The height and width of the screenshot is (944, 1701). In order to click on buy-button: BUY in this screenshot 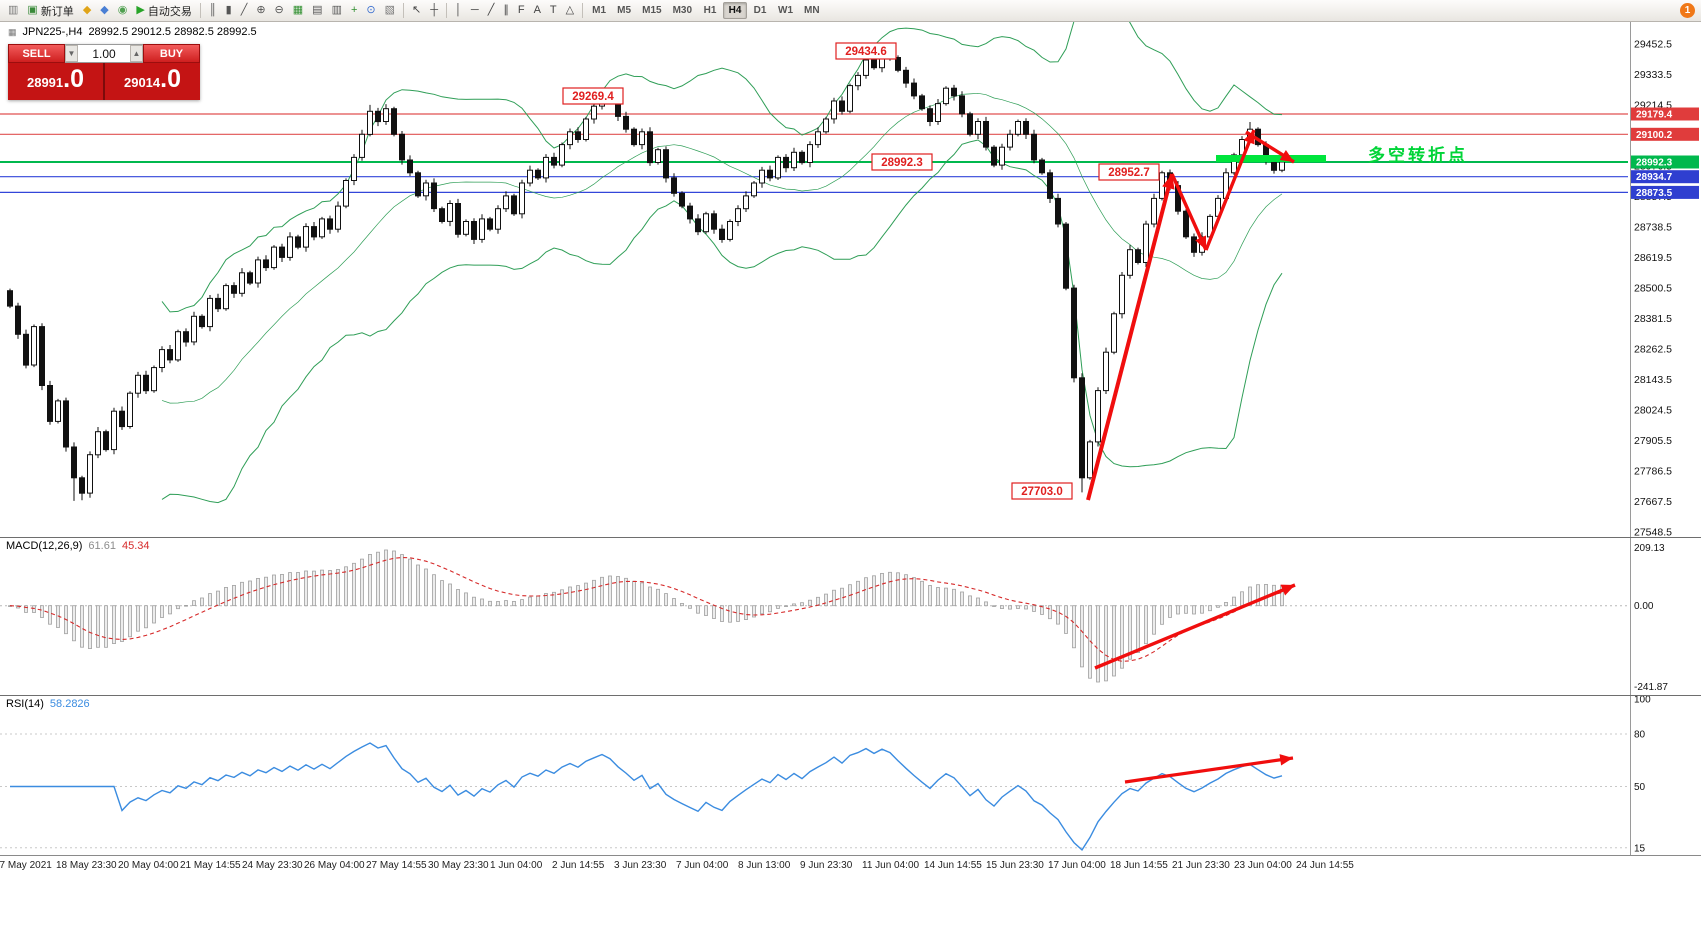, I will do `click(171, 53)`.